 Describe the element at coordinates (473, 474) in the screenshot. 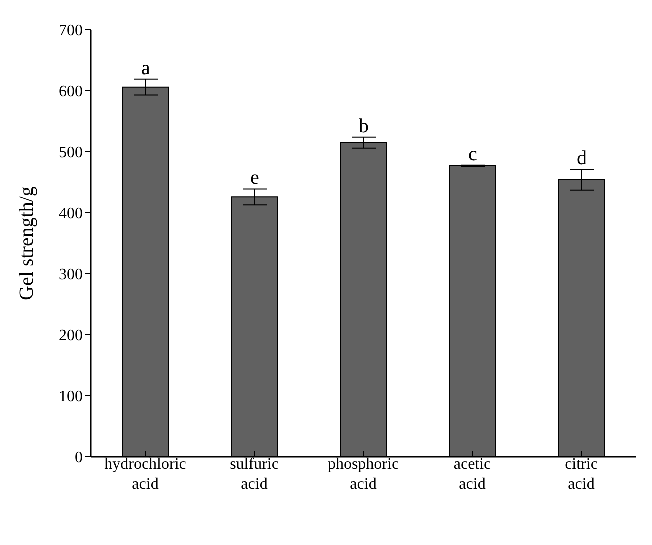

I see `x-tick-label: acetic acid` at that location.